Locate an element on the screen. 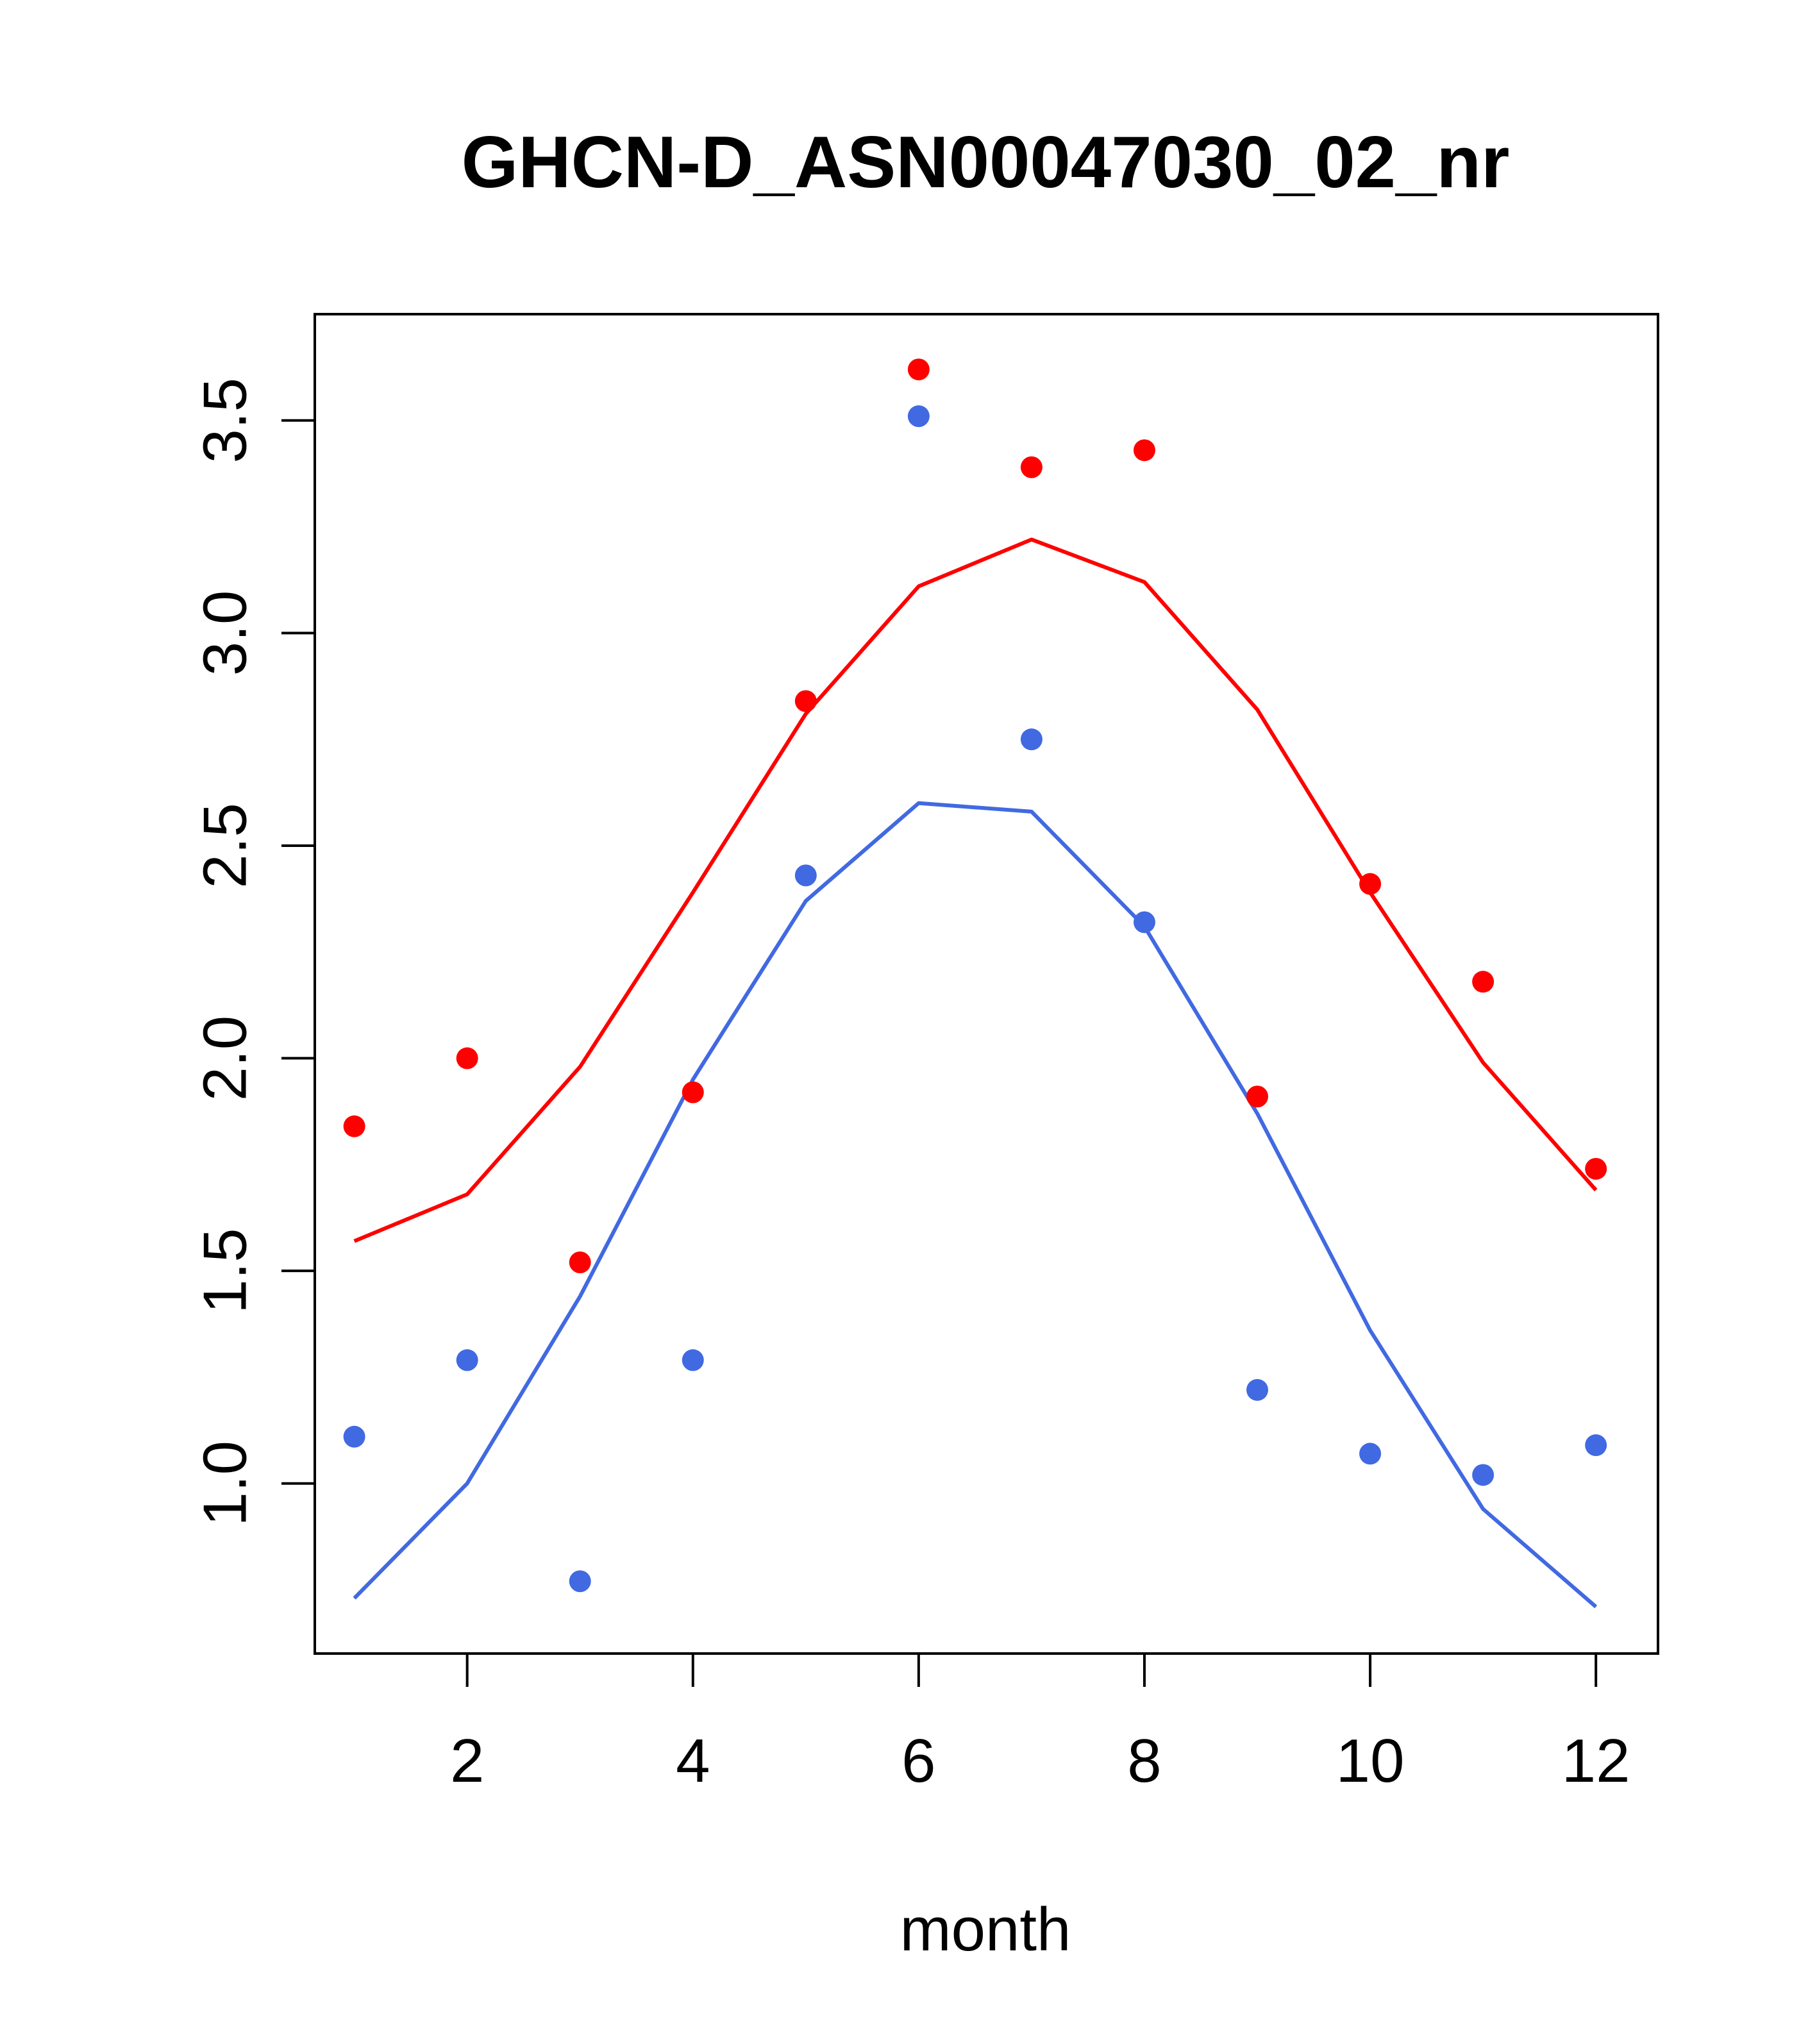 The height and width of the screenshot is (2044, 1817). y-tick-label: 2.0 is located at coordinates (226, 1058).